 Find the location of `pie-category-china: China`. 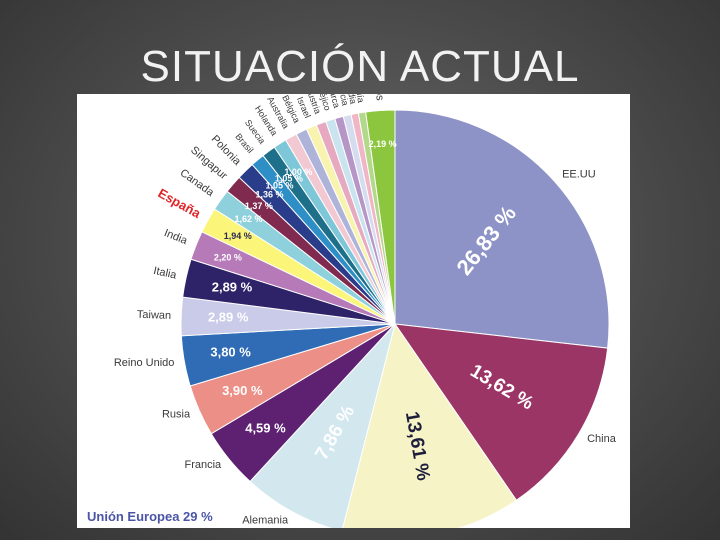

pie-category-china: China is located at coordinates (602, 439).